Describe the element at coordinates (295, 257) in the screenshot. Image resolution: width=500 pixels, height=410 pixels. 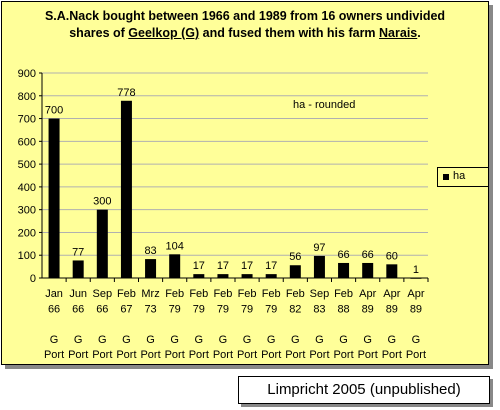
I see `data-label: 56` at that location.